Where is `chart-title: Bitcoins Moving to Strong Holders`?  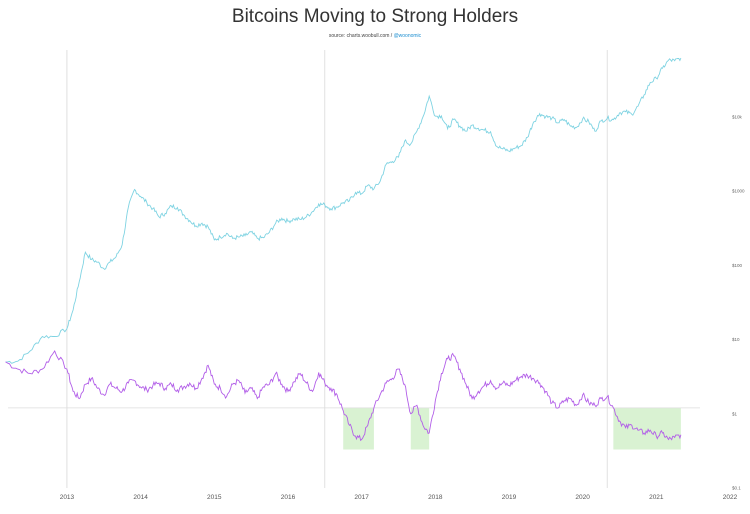 chart-title: Bitcoins Moving to Strong Holders is located at coordinates (375, 16).